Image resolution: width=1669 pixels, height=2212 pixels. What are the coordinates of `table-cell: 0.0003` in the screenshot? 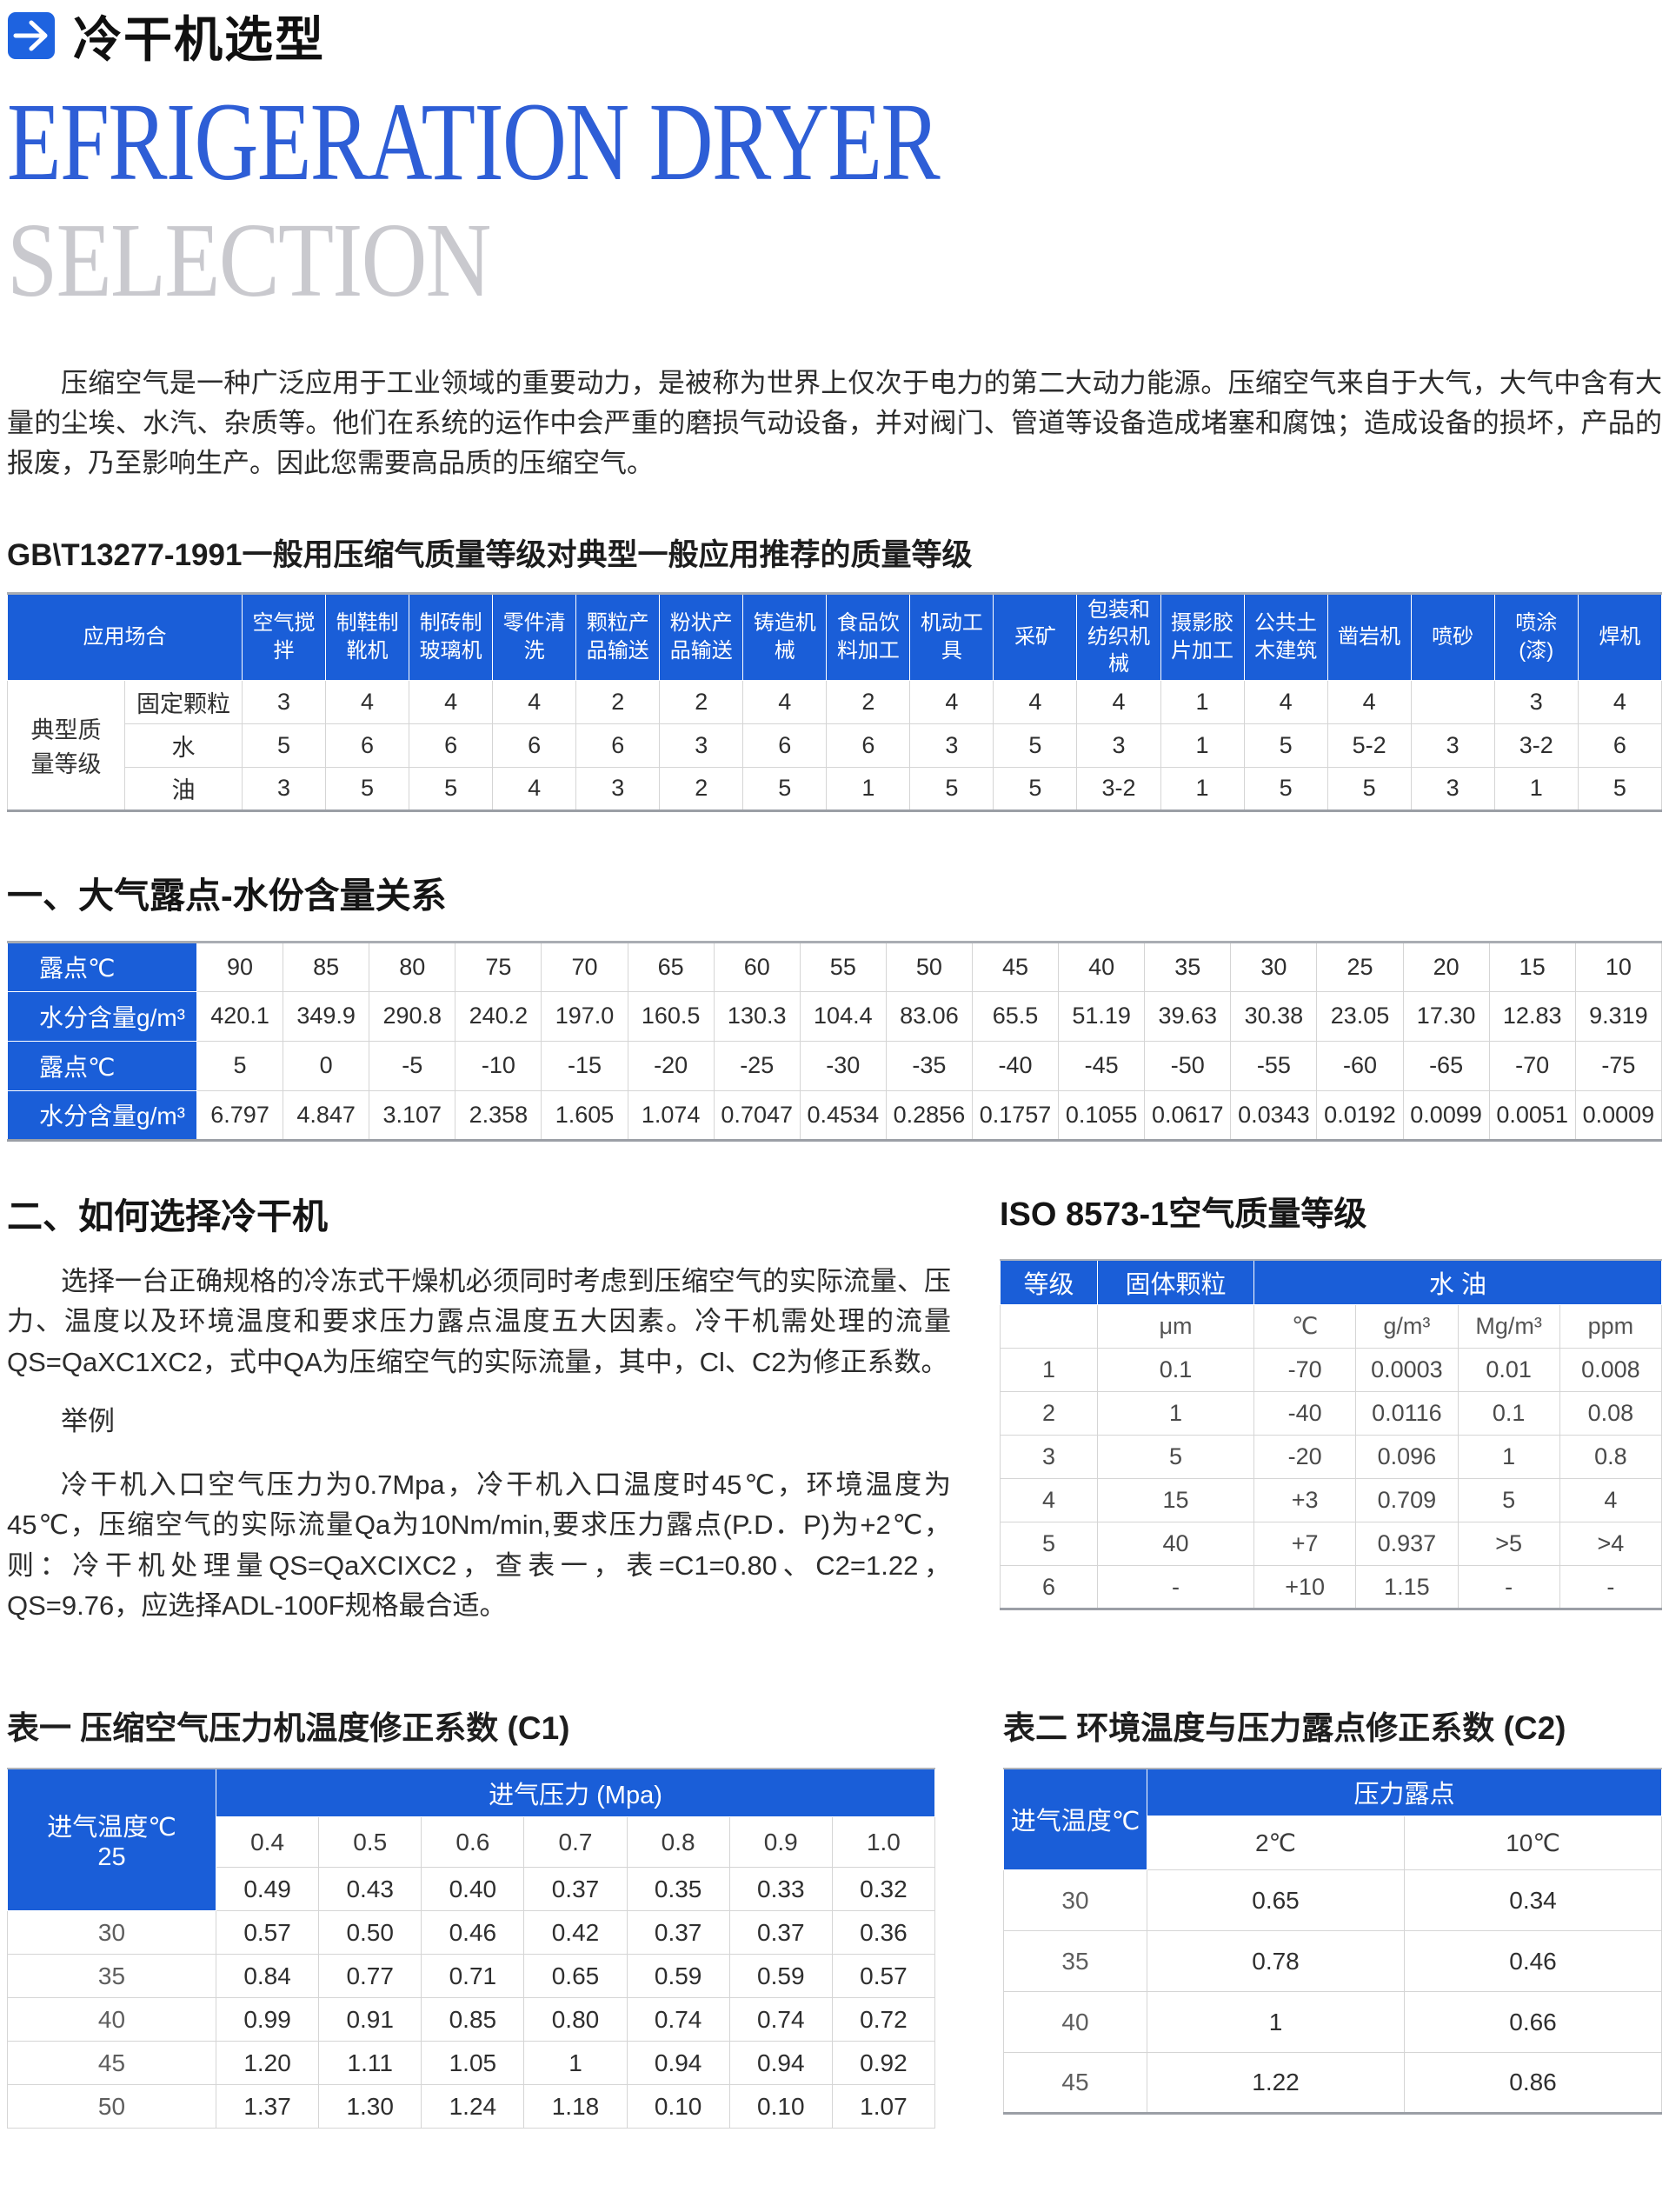 It's located at (1407, 1370).